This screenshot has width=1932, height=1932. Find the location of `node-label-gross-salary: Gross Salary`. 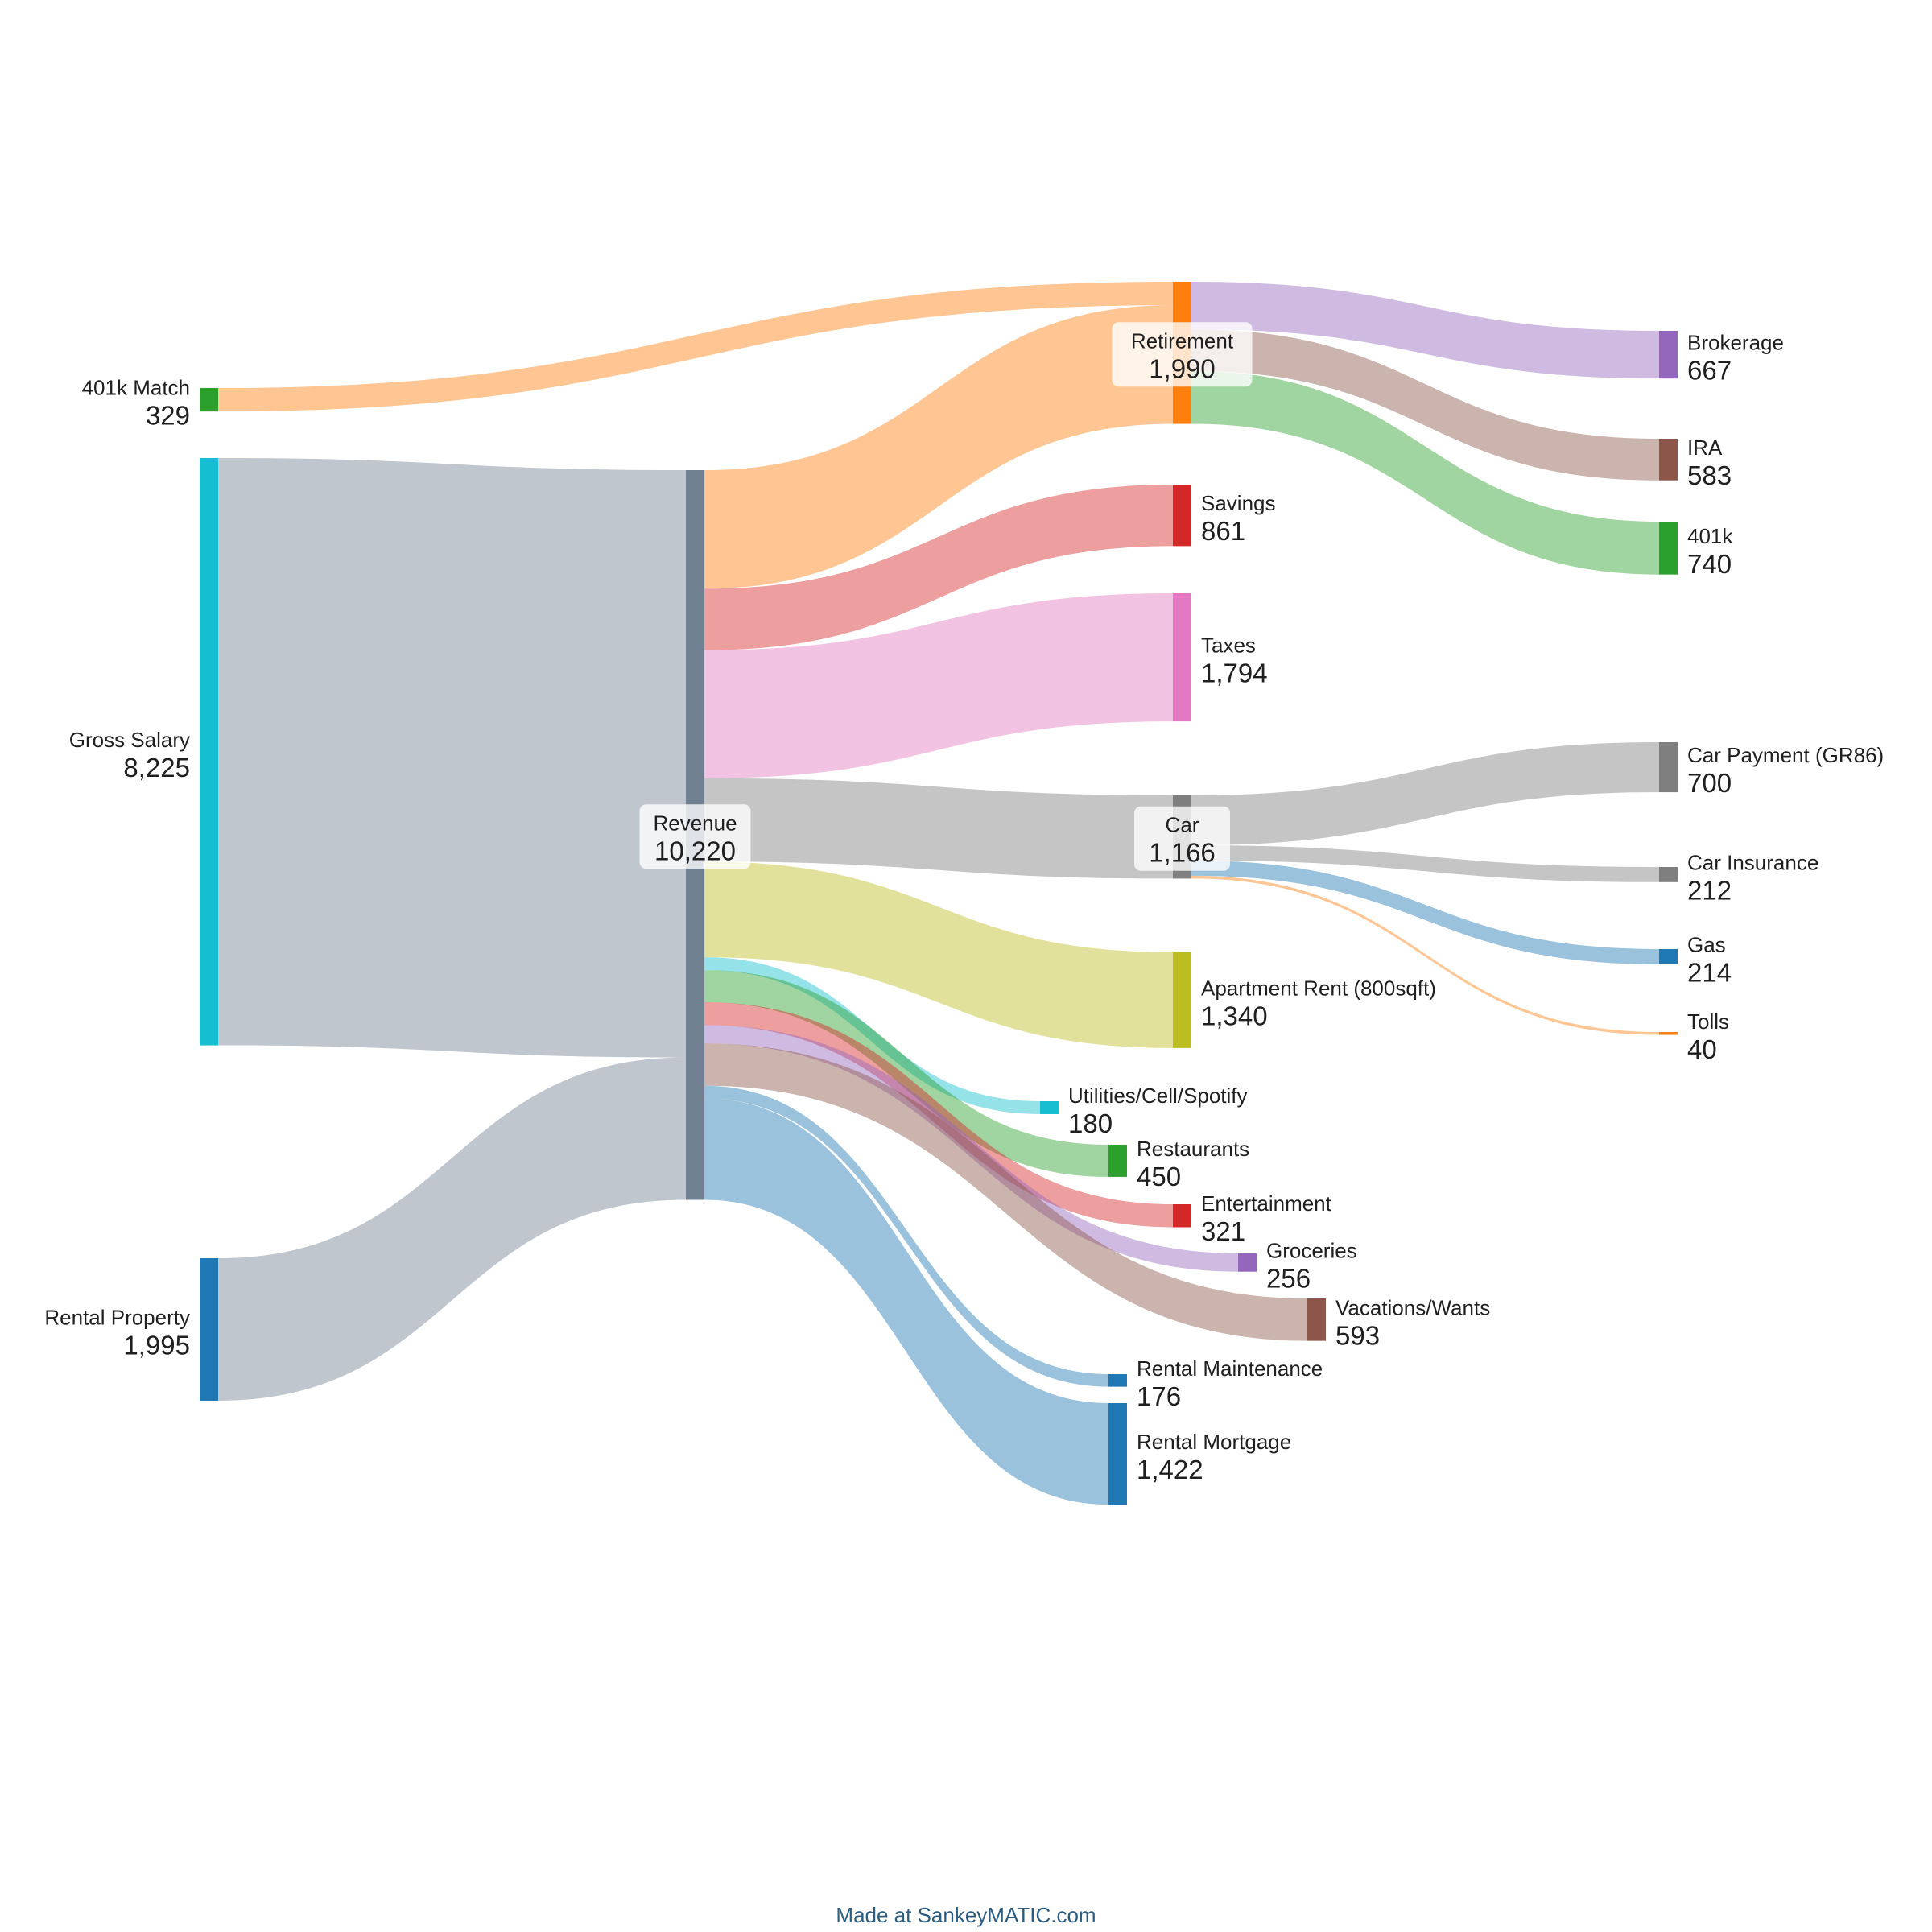

node-label-gross-salary: Gross Salary is located at coordinates (129, 740).